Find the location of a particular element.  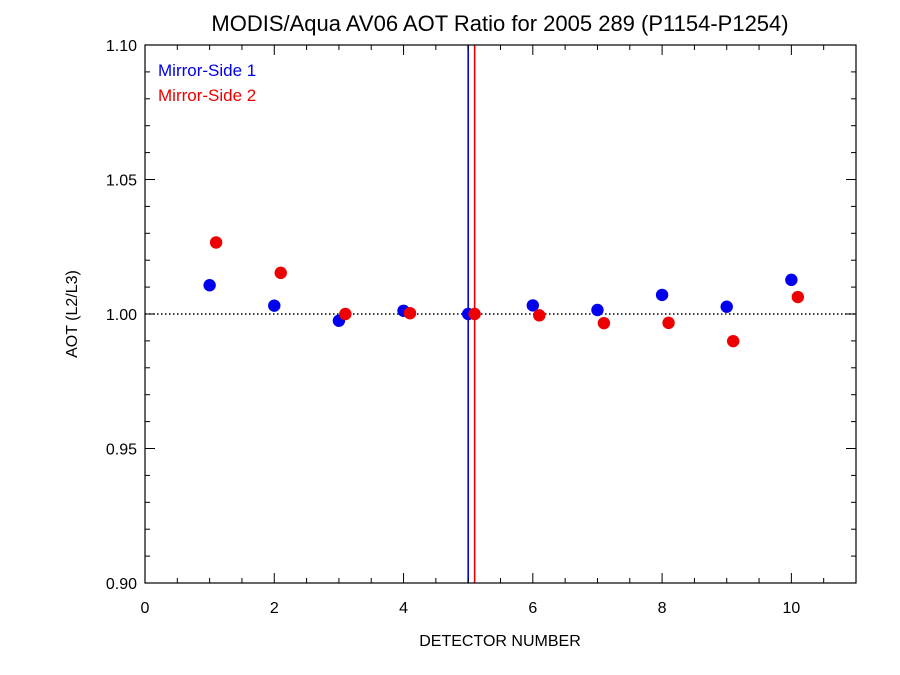

y-tick-label: 1.00 is located at coordinates (121, 315).